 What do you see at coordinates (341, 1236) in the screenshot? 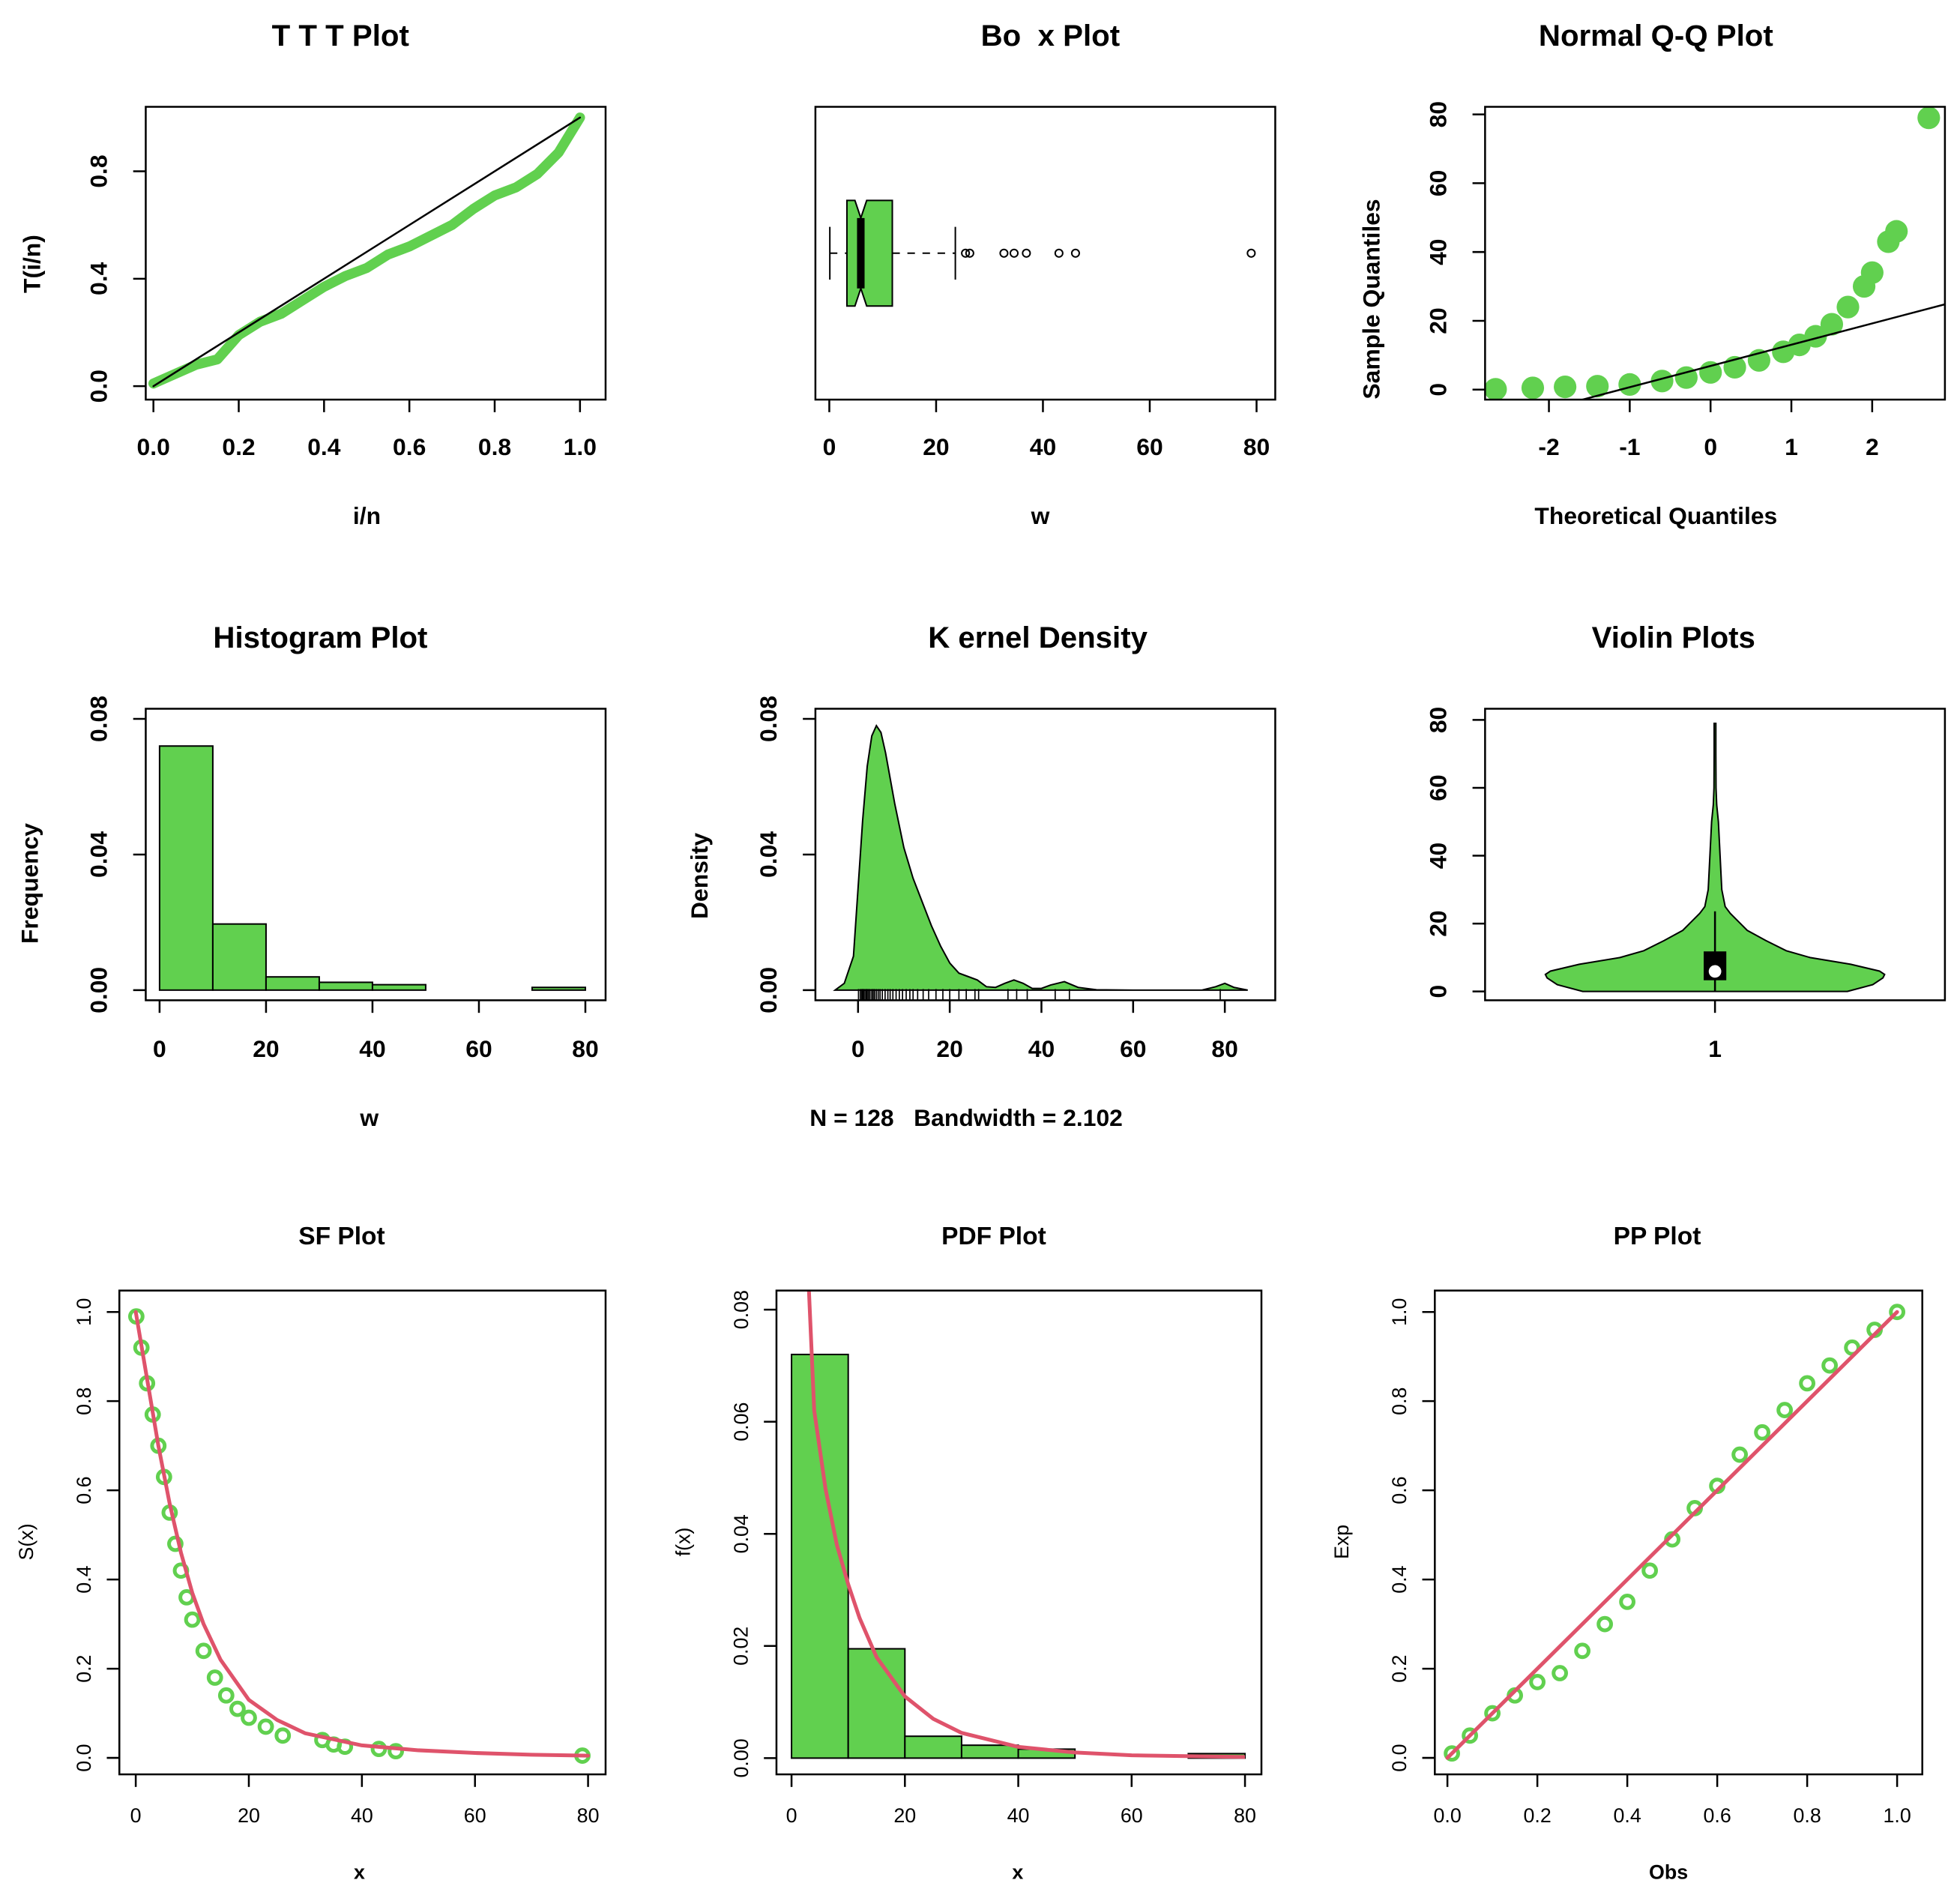
I see `chart-title: SF Plot` at bounding box center [341, 1236].